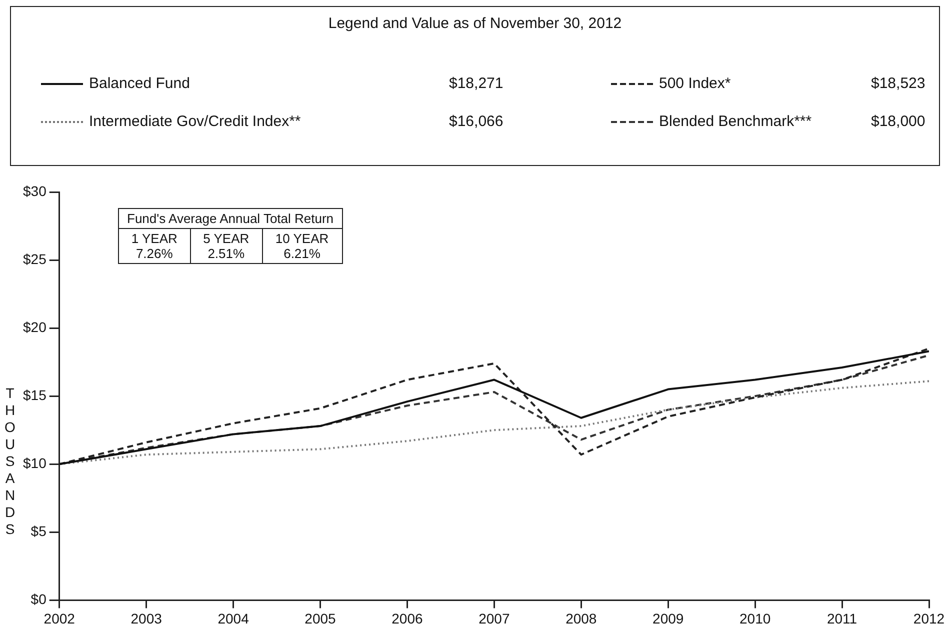  Describe the element at coordinates (60, 618) in the screenshot. I see `x-tick-label: 2002` at that location.